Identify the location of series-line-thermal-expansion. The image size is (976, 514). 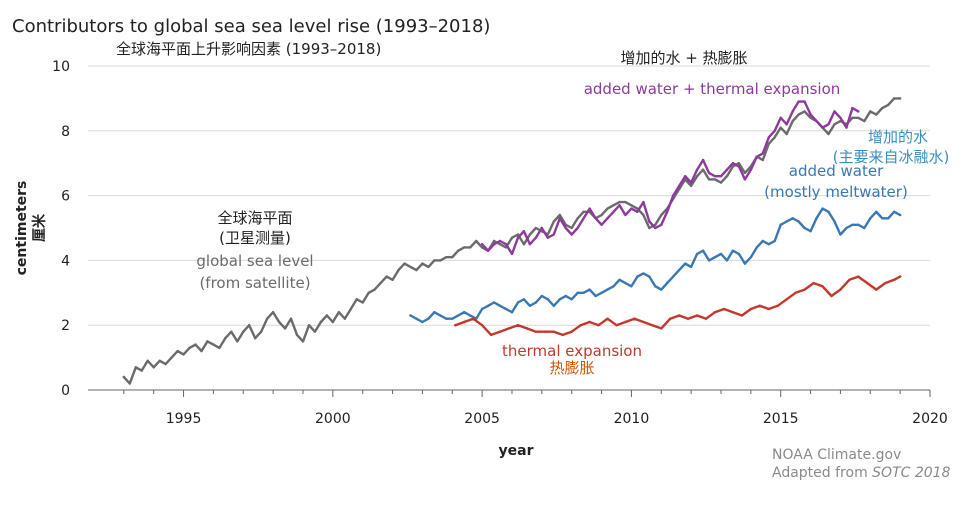
(678, 306).